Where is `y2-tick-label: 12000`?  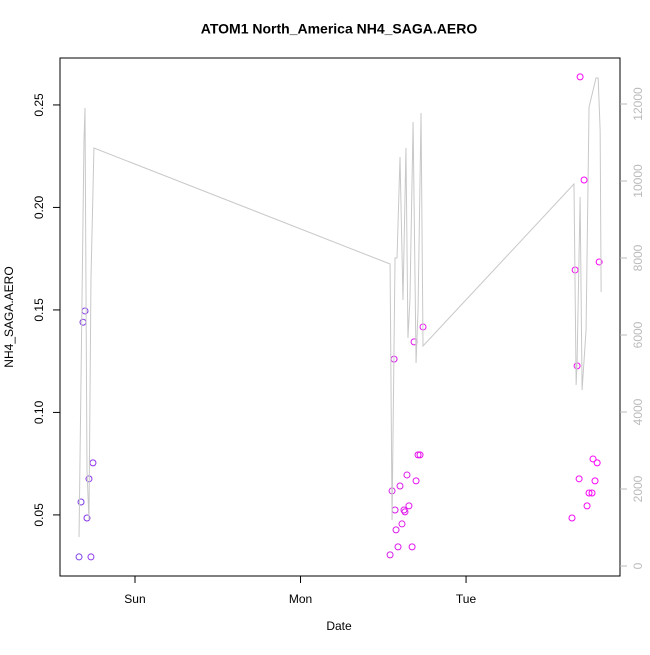
y2-tick-label: 12000 is located at coordinates (638, 104).